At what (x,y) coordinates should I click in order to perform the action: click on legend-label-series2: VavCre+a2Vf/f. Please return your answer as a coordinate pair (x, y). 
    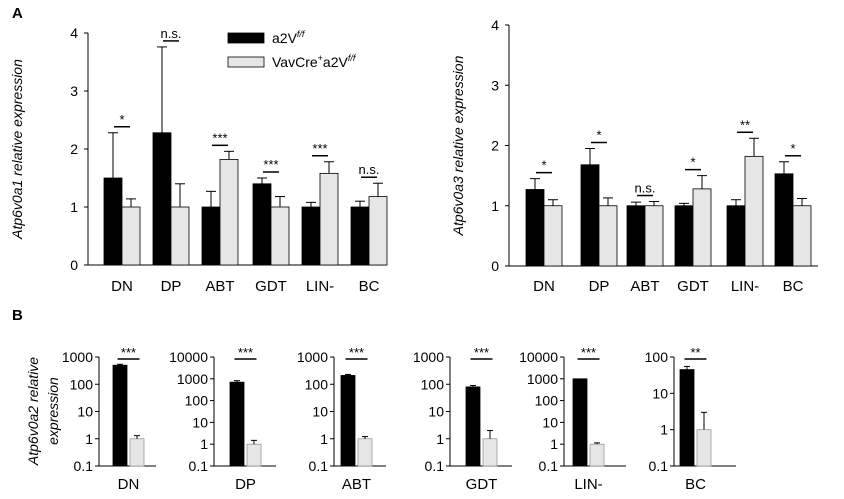
    Looking at the image, I should click on (314, 61).